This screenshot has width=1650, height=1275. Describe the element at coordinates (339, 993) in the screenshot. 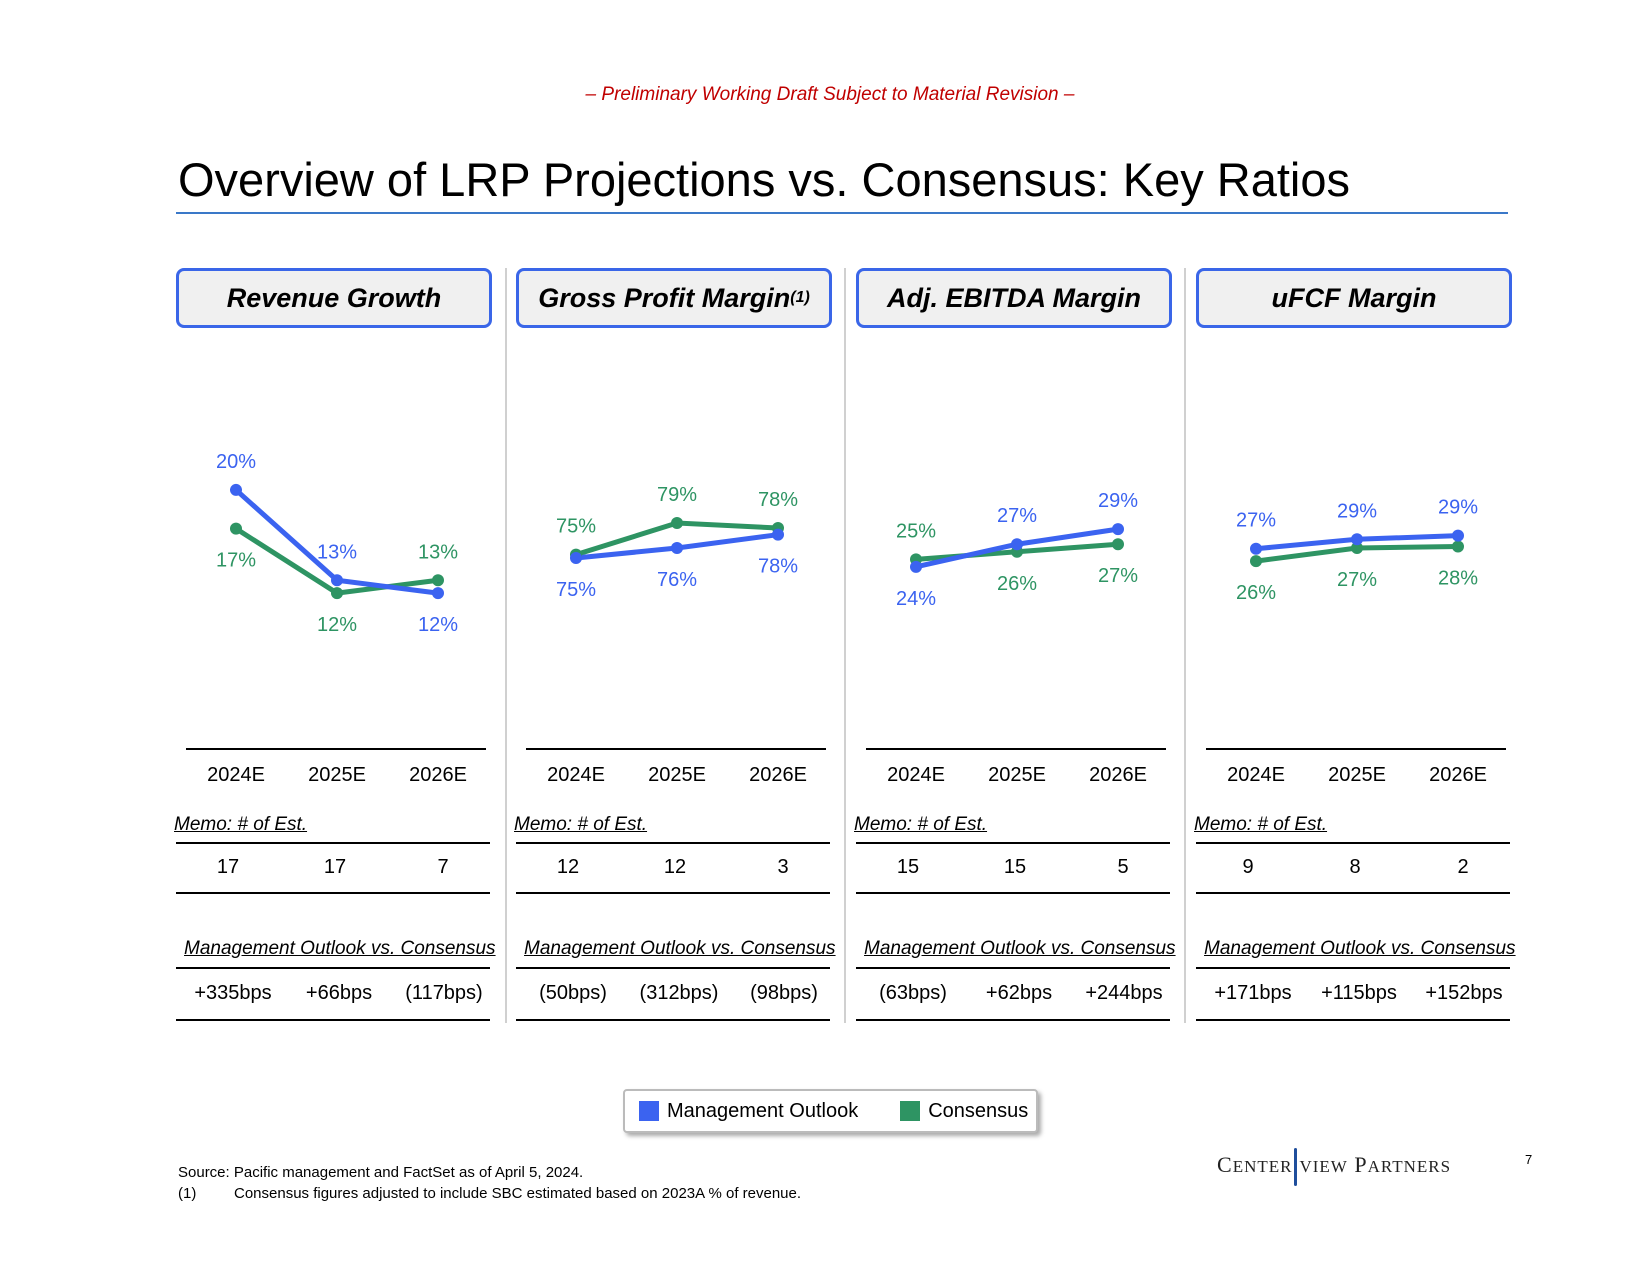

I see `variance-value: +66bps` at that location.